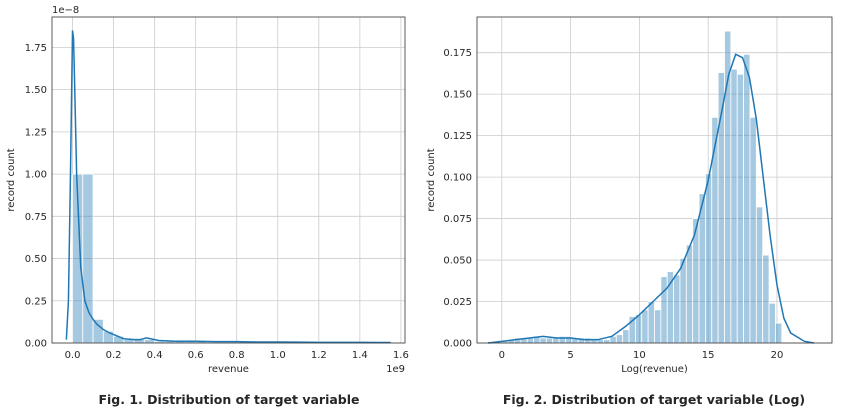 This screenshot has height=413, width=842. Describe the element at coordinates (457, 344) in the screenshot. I see `y-tick-label: 0.000` at that location.